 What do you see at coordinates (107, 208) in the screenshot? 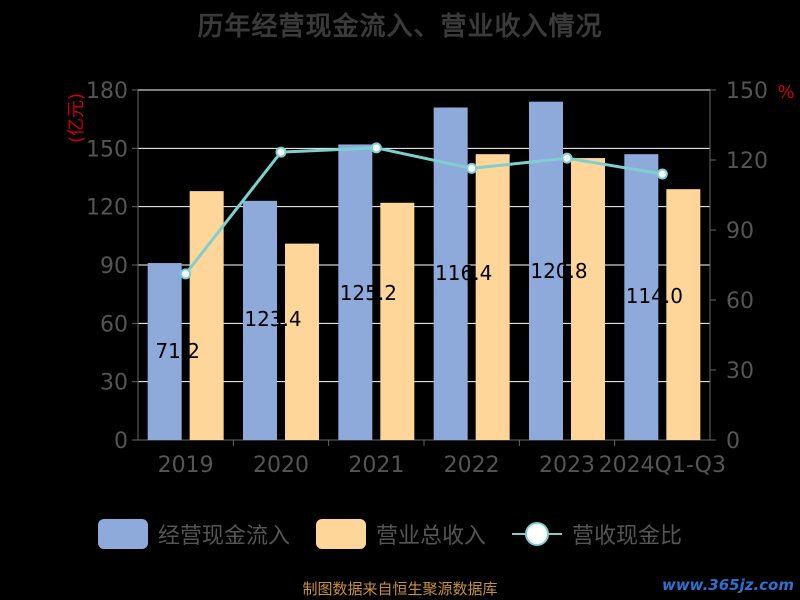
I see `y-left-tick-label: 120` at bounding box center [107, 208].